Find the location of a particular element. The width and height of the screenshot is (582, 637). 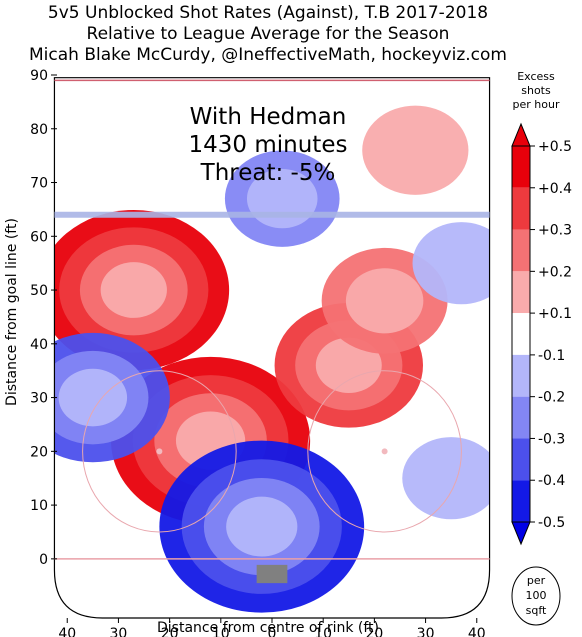

y-tick-label-1: 10 is located at coordinates (39, 506).